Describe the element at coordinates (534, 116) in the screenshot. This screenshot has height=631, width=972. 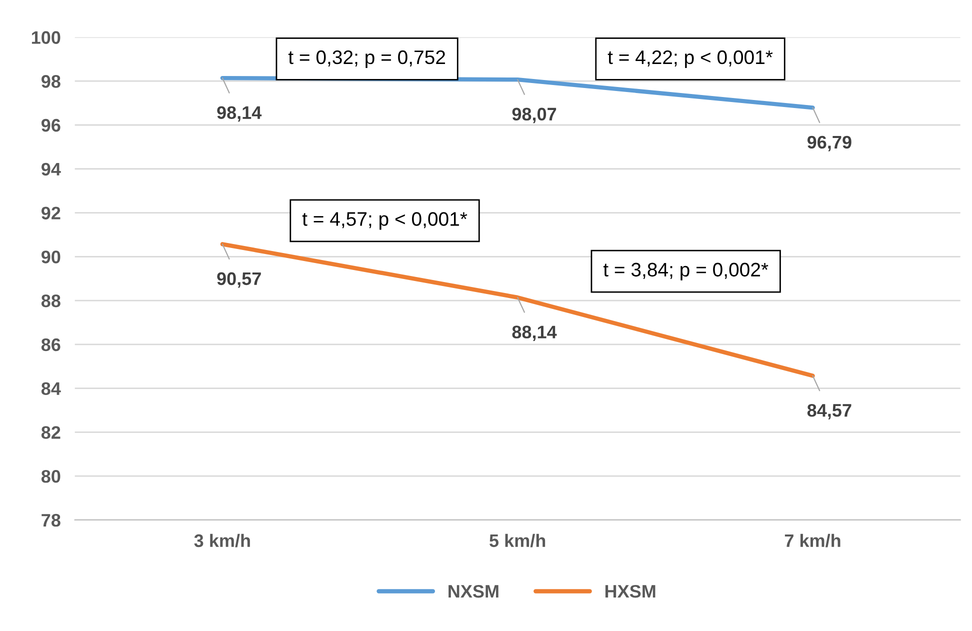
I see `data-label: 98,07` at that location.